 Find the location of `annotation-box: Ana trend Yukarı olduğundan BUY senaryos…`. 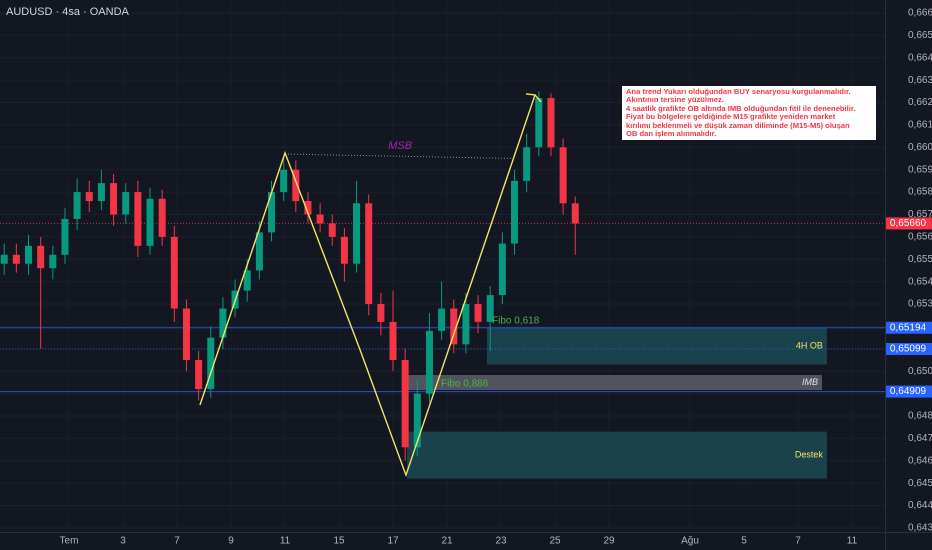

annotation-box: Ana trend Yukarı olduğundan BUY senaryos… is located at coordinates (749, 113).